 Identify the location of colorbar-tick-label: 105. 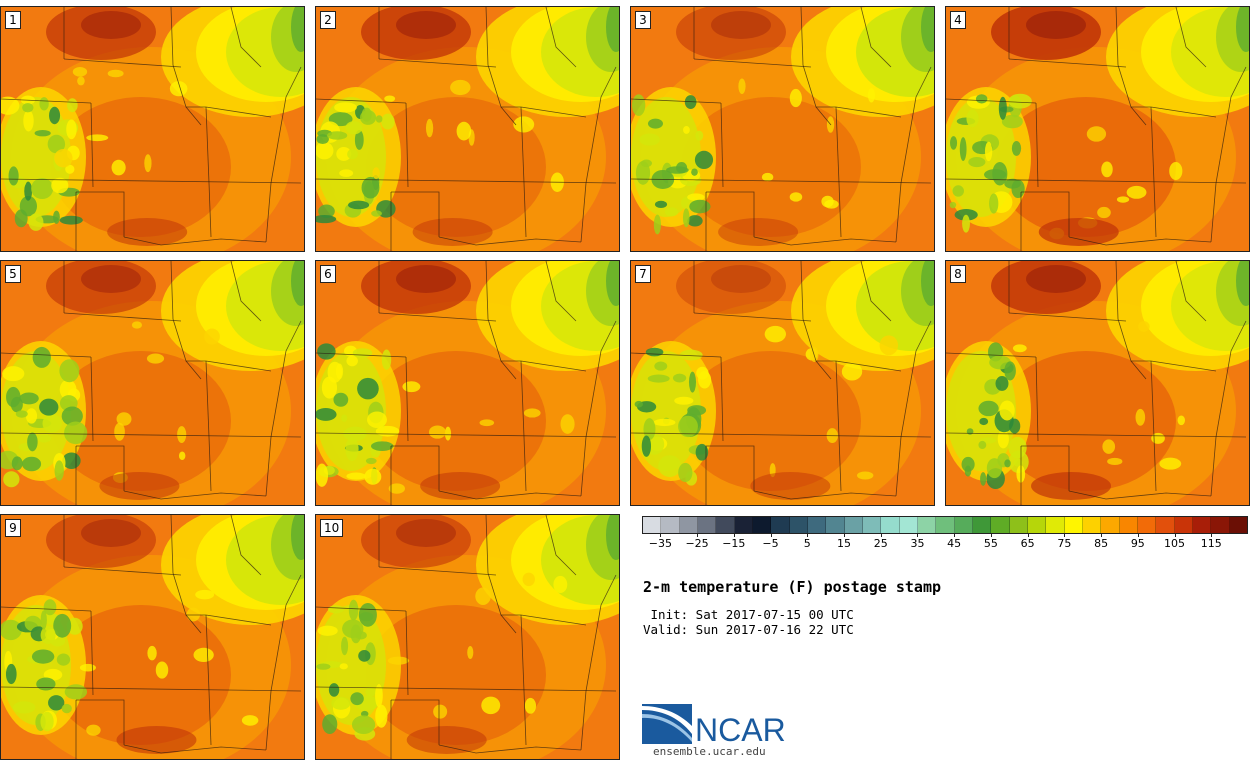
(1175, 543).